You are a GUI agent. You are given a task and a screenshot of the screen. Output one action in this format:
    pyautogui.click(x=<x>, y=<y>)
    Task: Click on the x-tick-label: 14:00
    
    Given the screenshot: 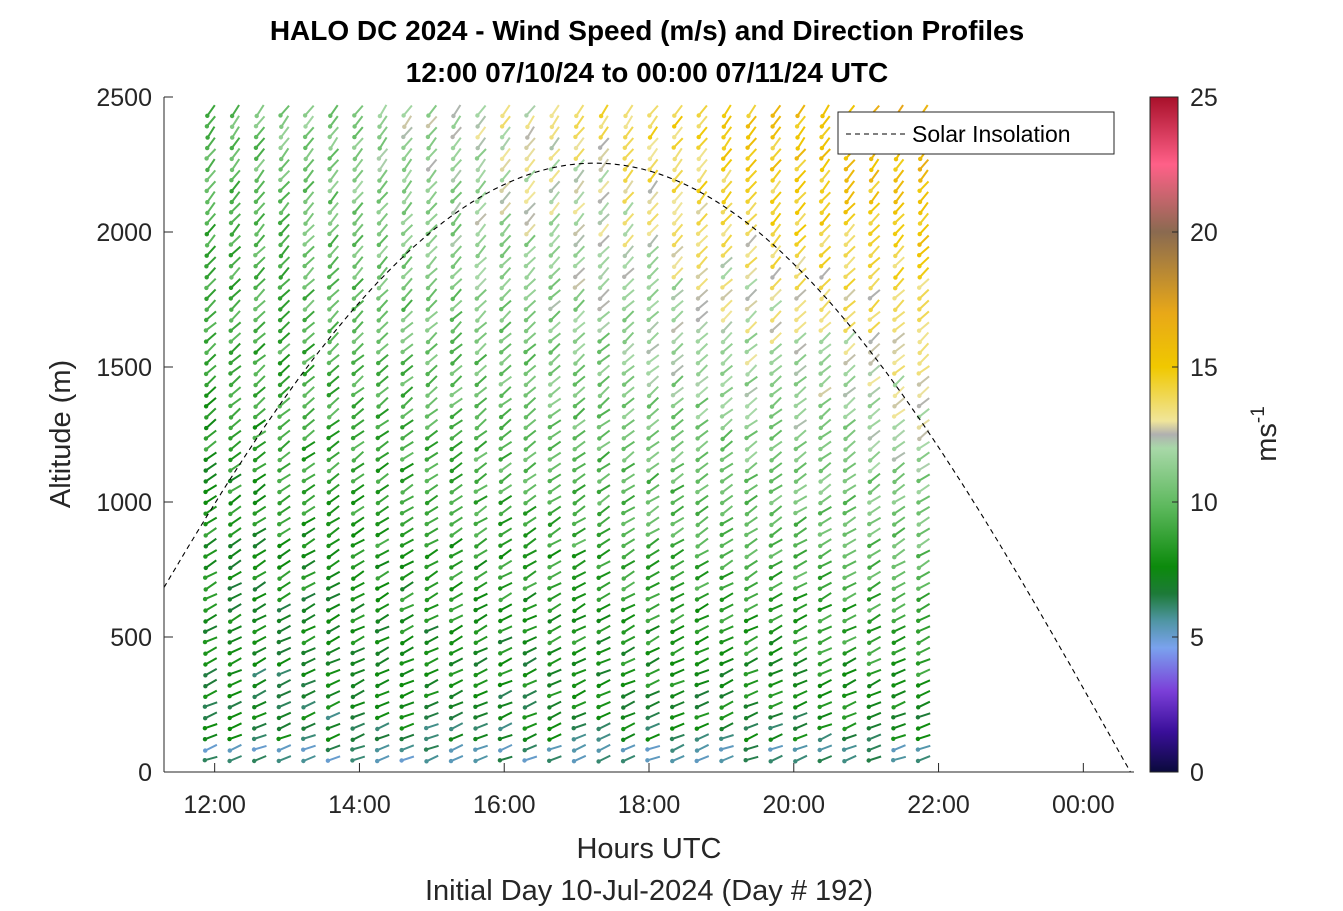 What is the action you would take?
    pyautogui.click(x=359, y=805)
    